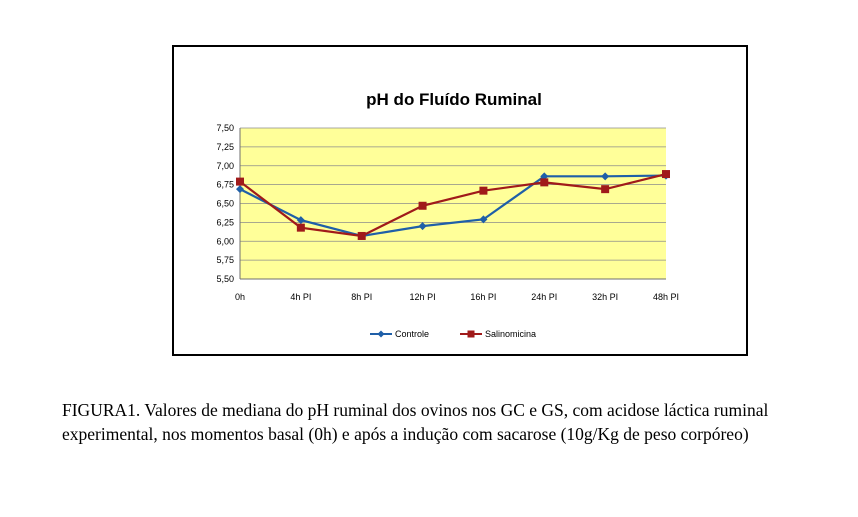 The height and width of the screenshot is (517, 858). I want to click on y-tick-label: 6,00, so click(225, 241).